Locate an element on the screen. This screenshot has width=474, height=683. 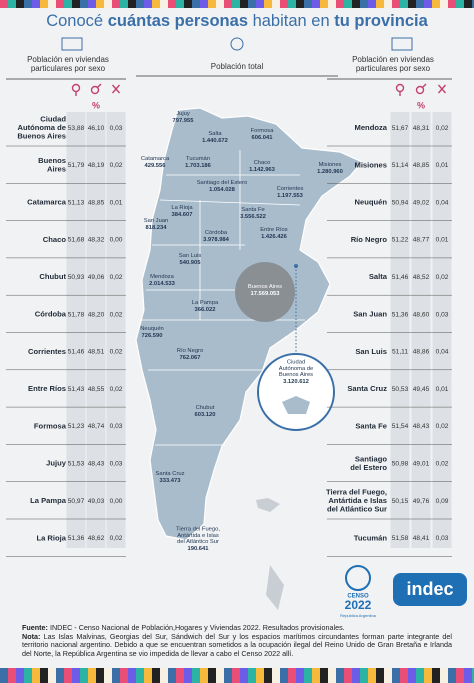
row-value: 0,01 is located at coordinates (442, 389).